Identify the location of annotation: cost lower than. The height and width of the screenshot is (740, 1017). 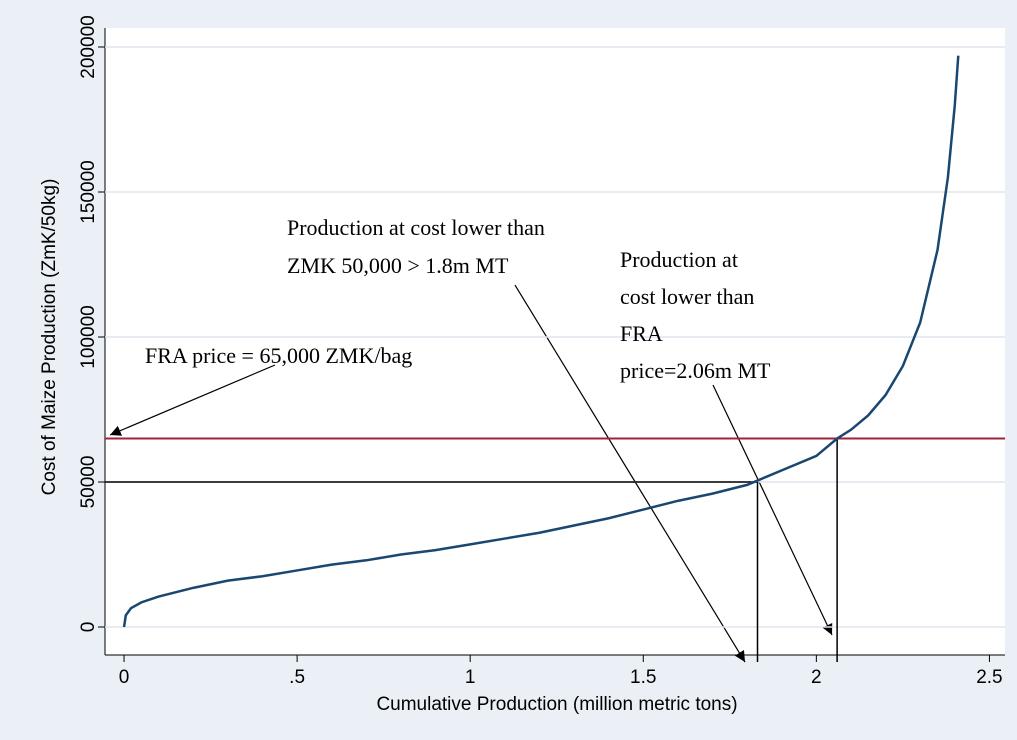
(687, 296).